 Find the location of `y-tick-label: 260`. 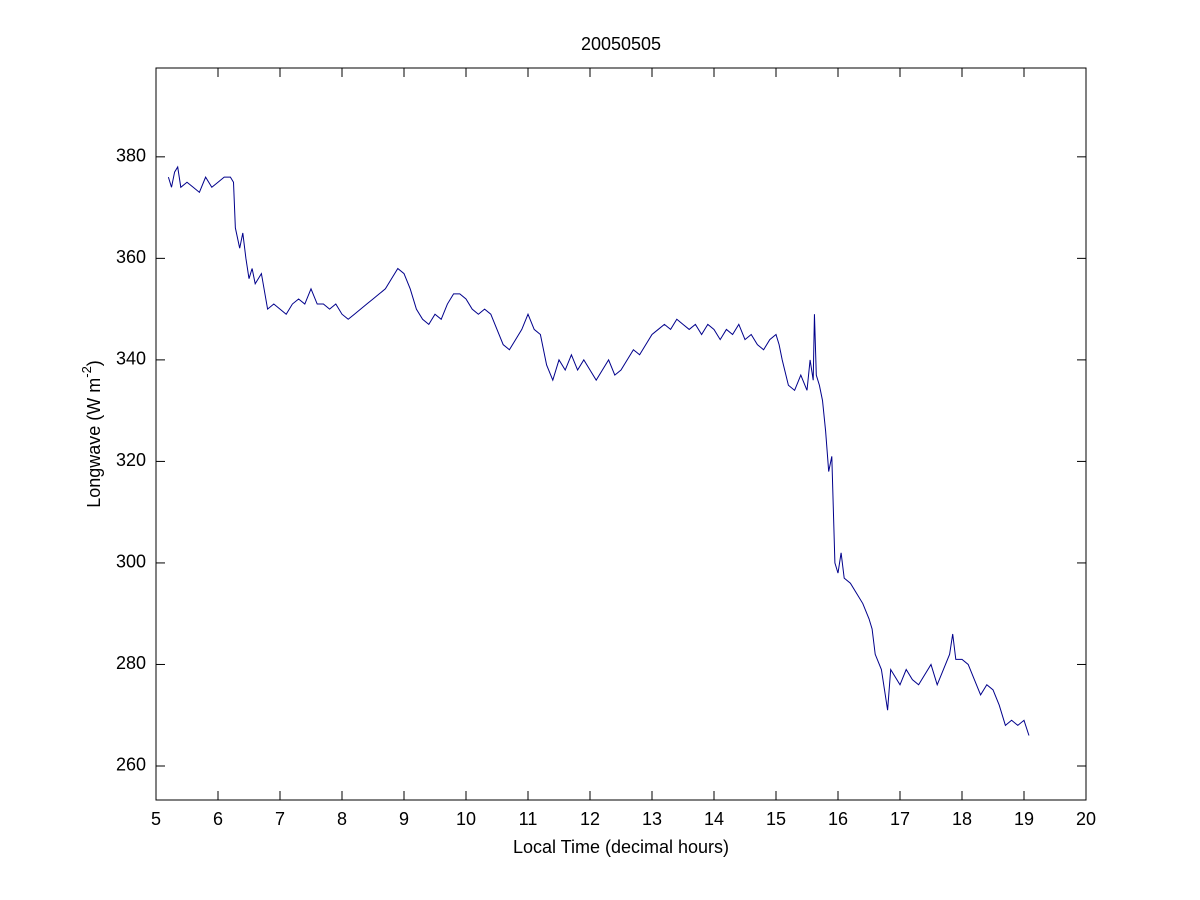

y-tick-label: 260 is located at coordinates (131, 765).